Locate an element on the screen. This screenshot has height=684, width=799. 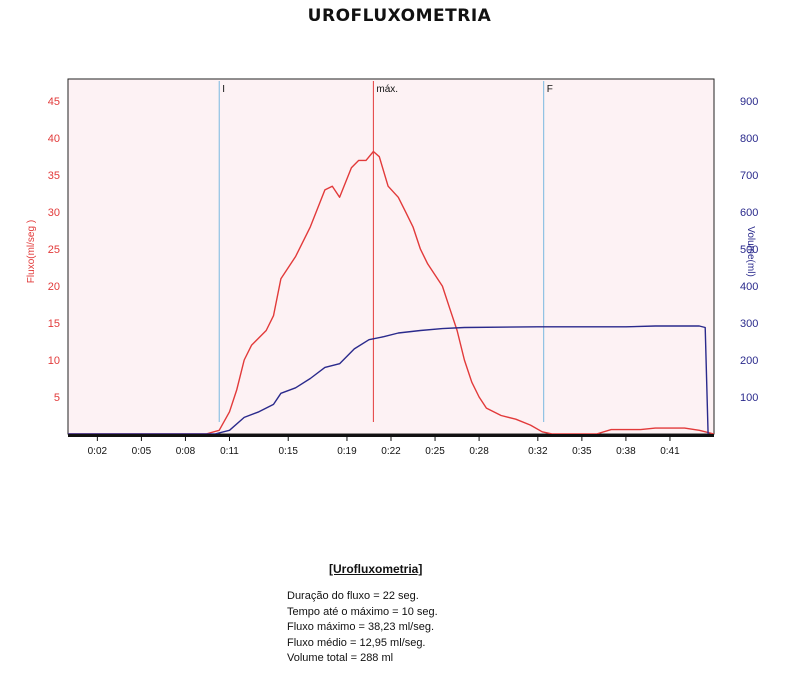
x-tick-label-9: 0:32 is located at coordinates (538, 451).